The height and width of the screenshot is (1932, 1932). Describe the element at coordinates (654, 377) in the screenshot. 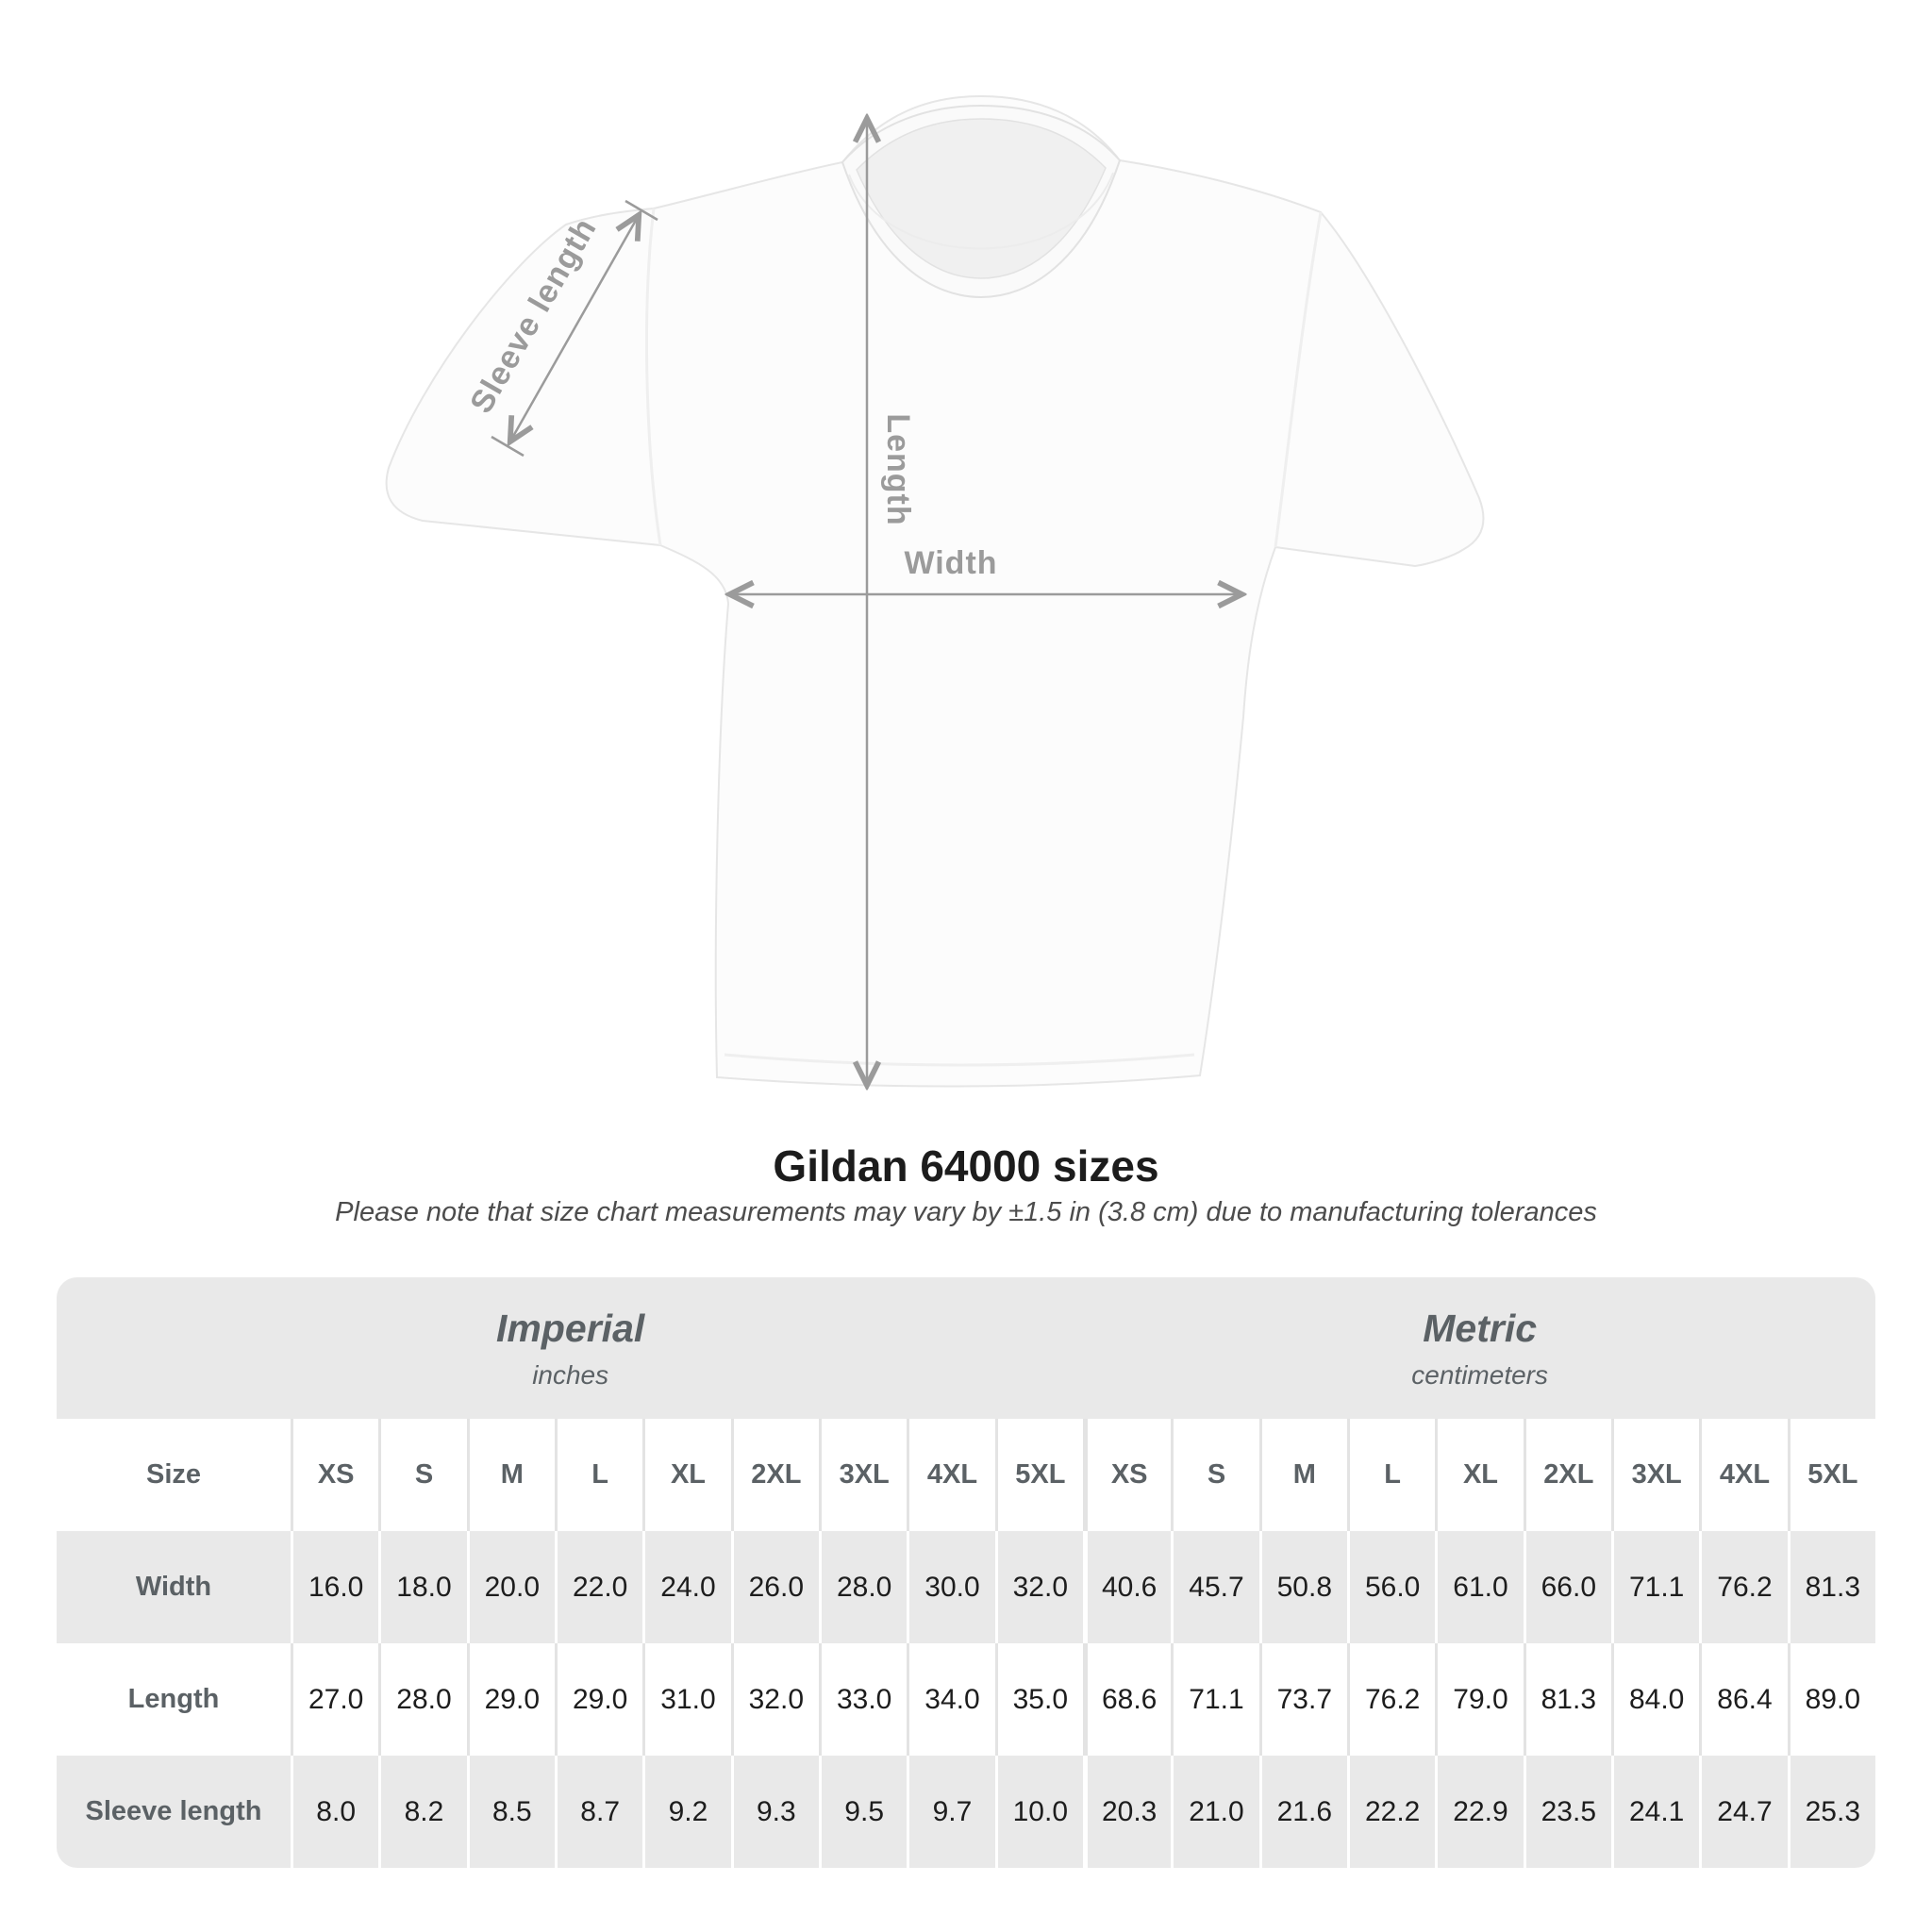

I see `left-armhole-seam` at that location.